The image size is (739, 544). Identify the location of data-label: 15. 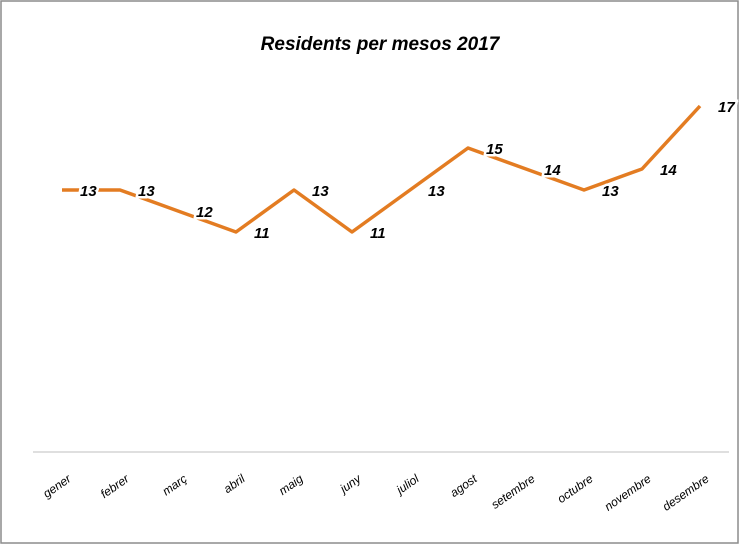
(494, 149).